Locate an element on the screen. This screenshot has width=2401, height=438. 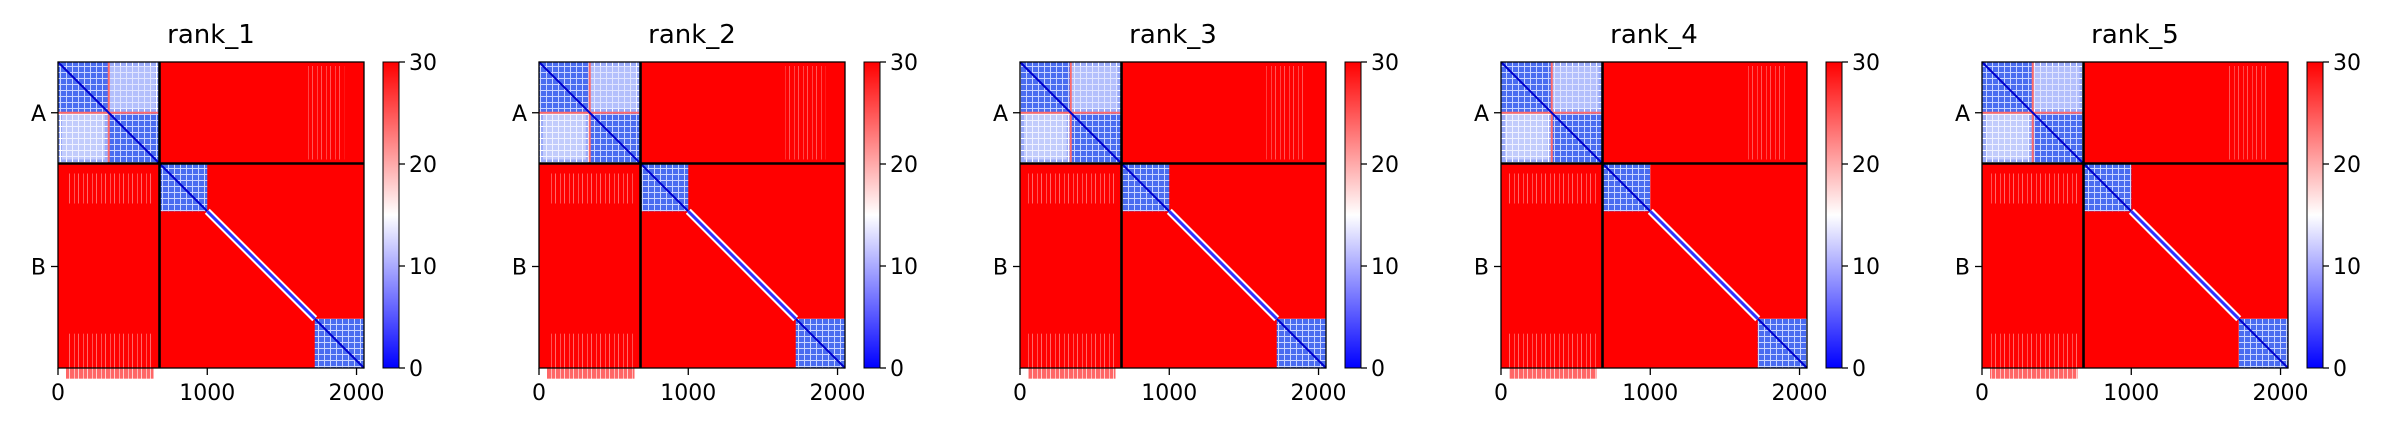
panel-title: rank_1 is located at coordinates (211, 35).